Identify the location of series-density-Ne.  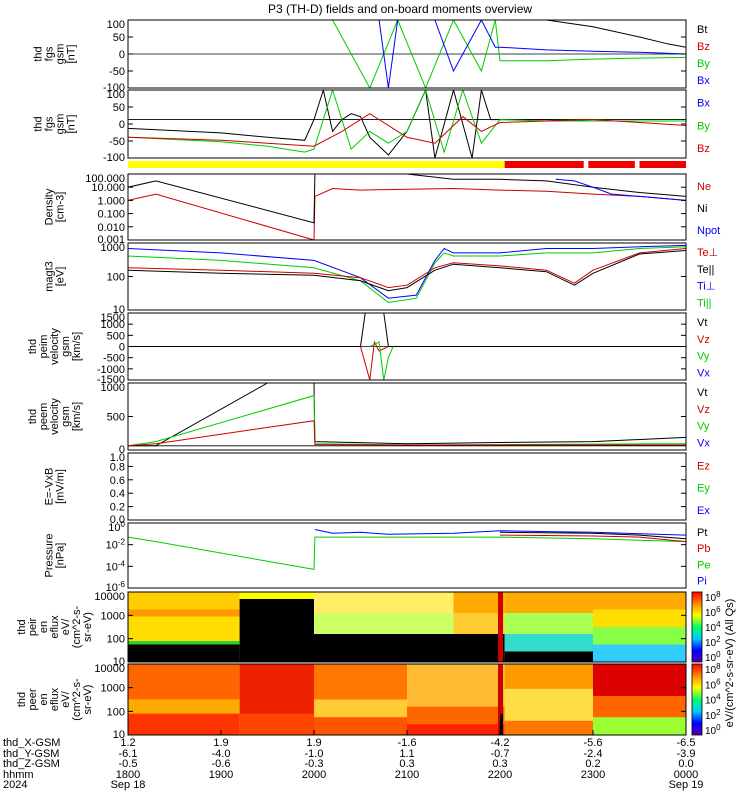
(407, 213).